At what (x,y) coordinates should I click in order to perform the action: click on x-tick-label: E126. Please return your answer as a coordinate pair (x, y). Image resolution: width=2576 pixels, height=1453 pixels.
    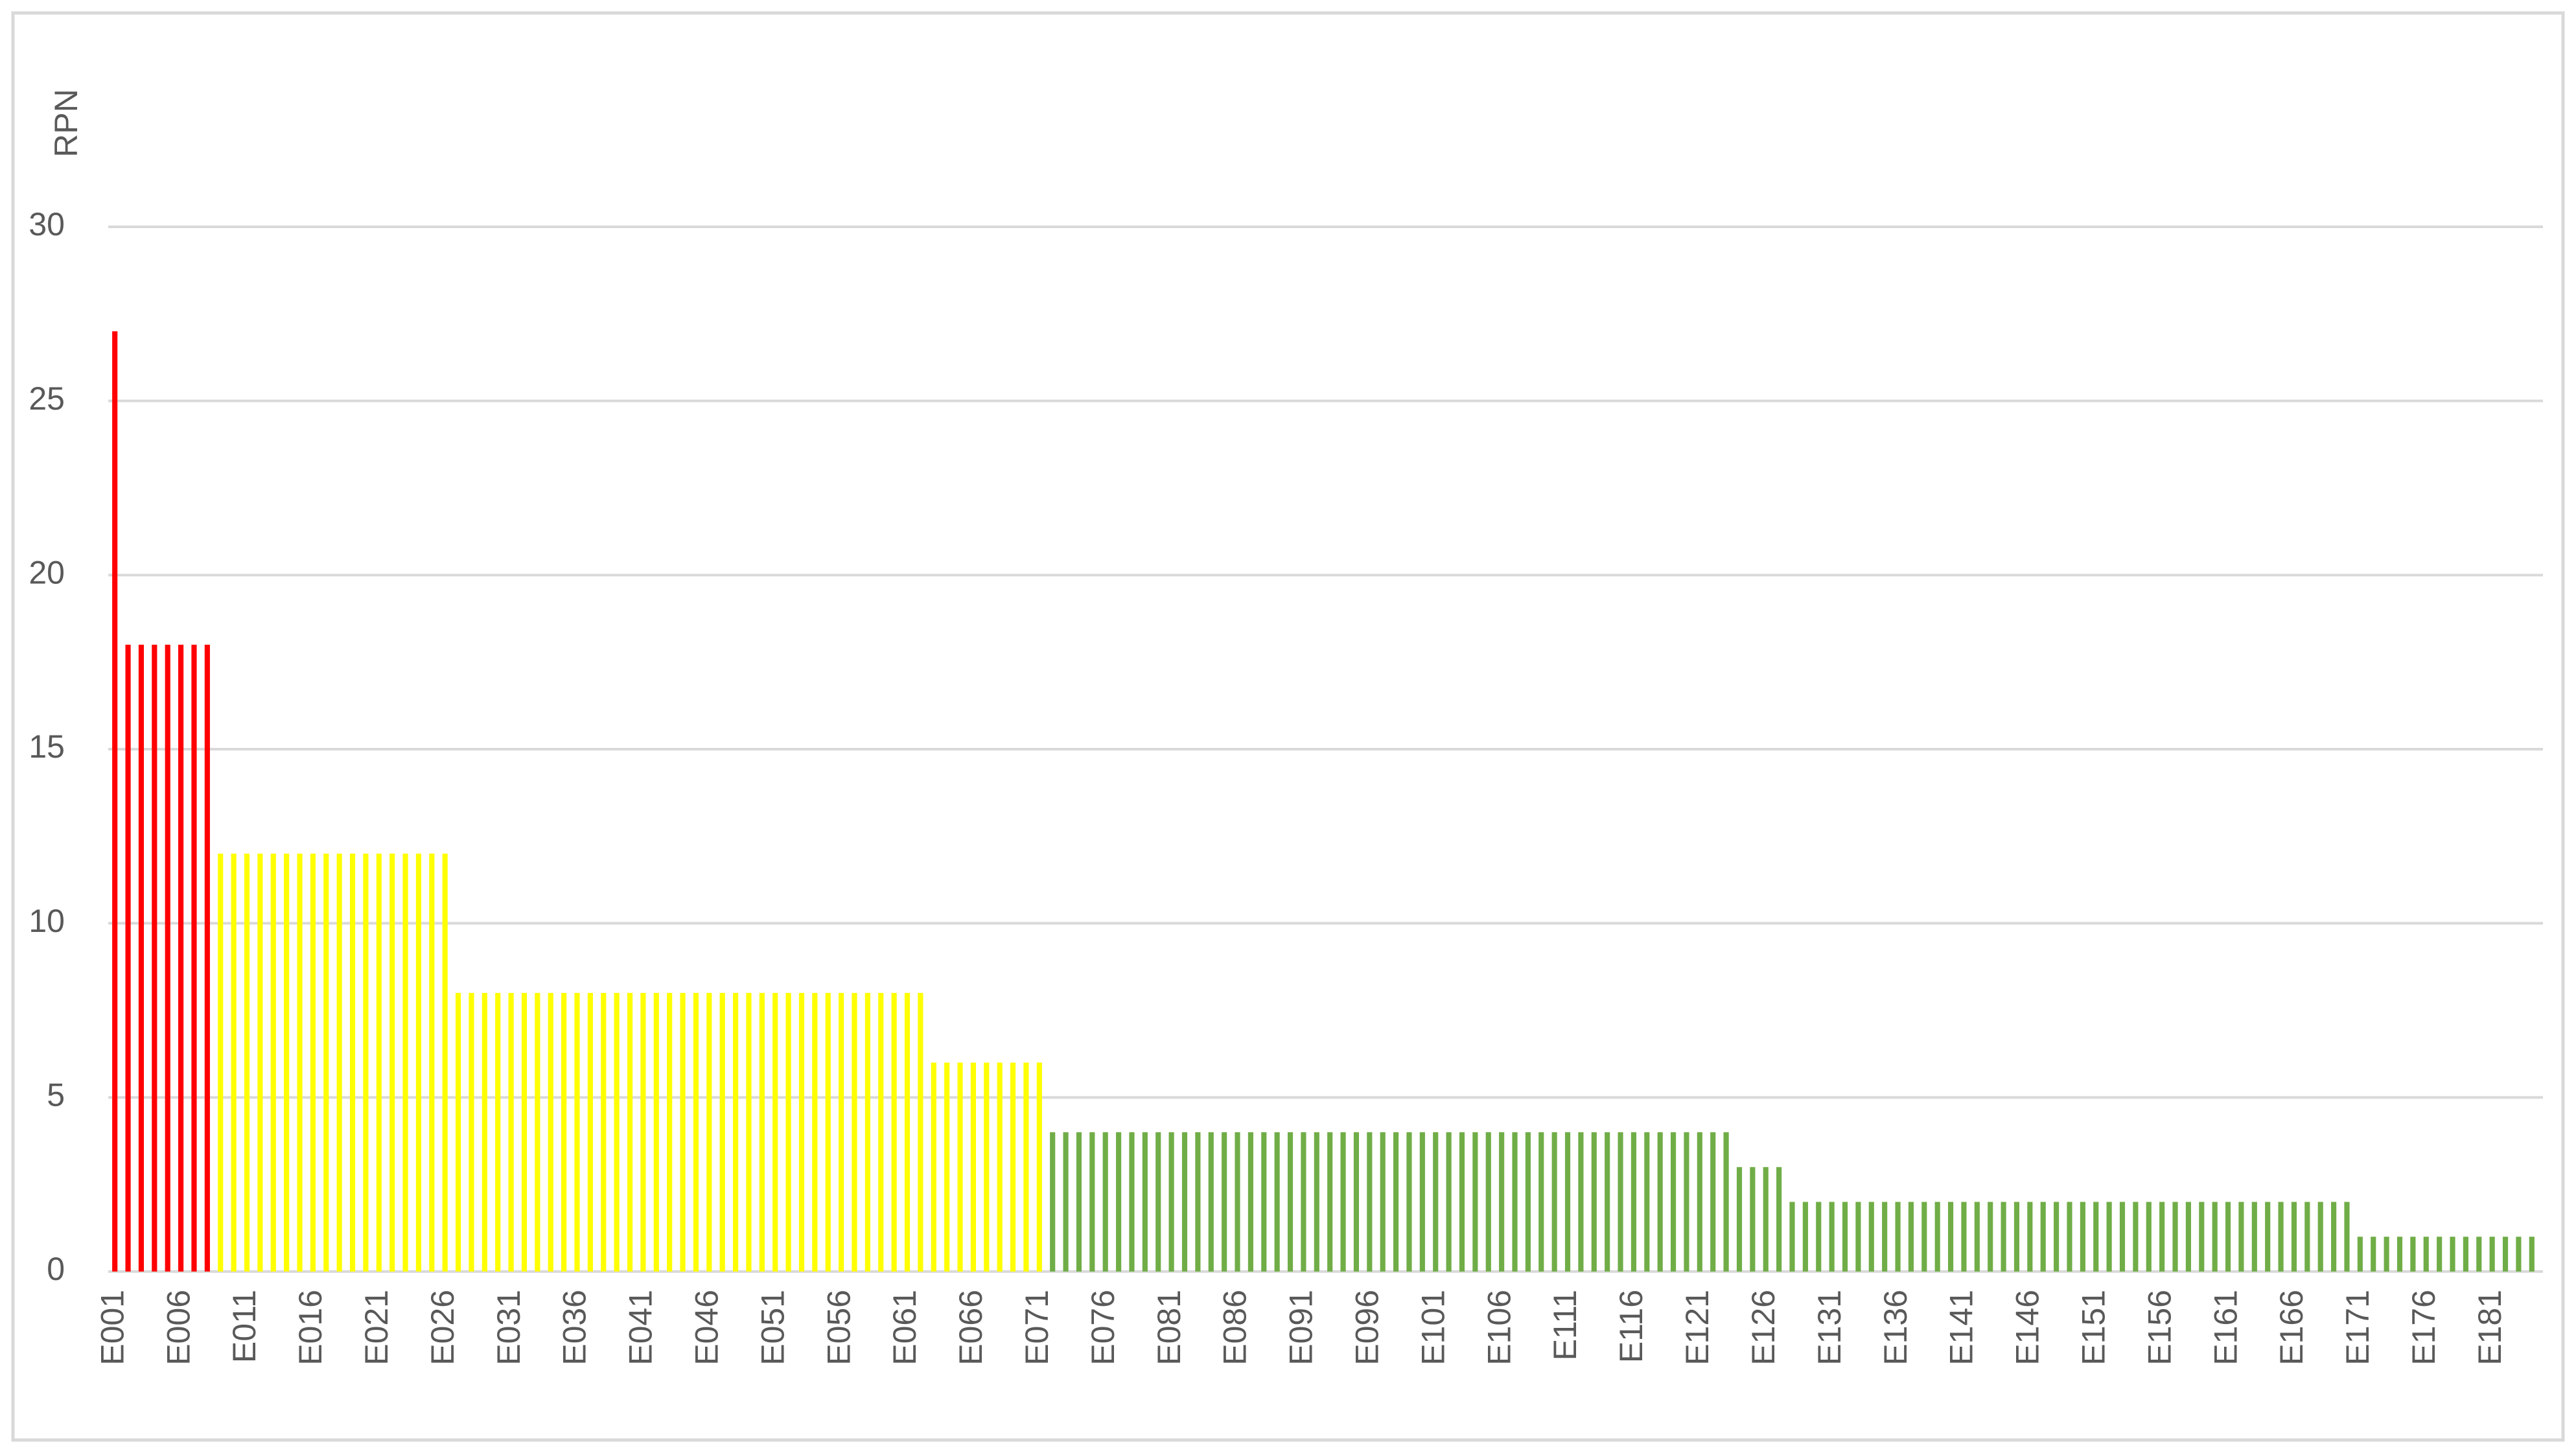
    Looking at the image, I should click on (1763, 1328).